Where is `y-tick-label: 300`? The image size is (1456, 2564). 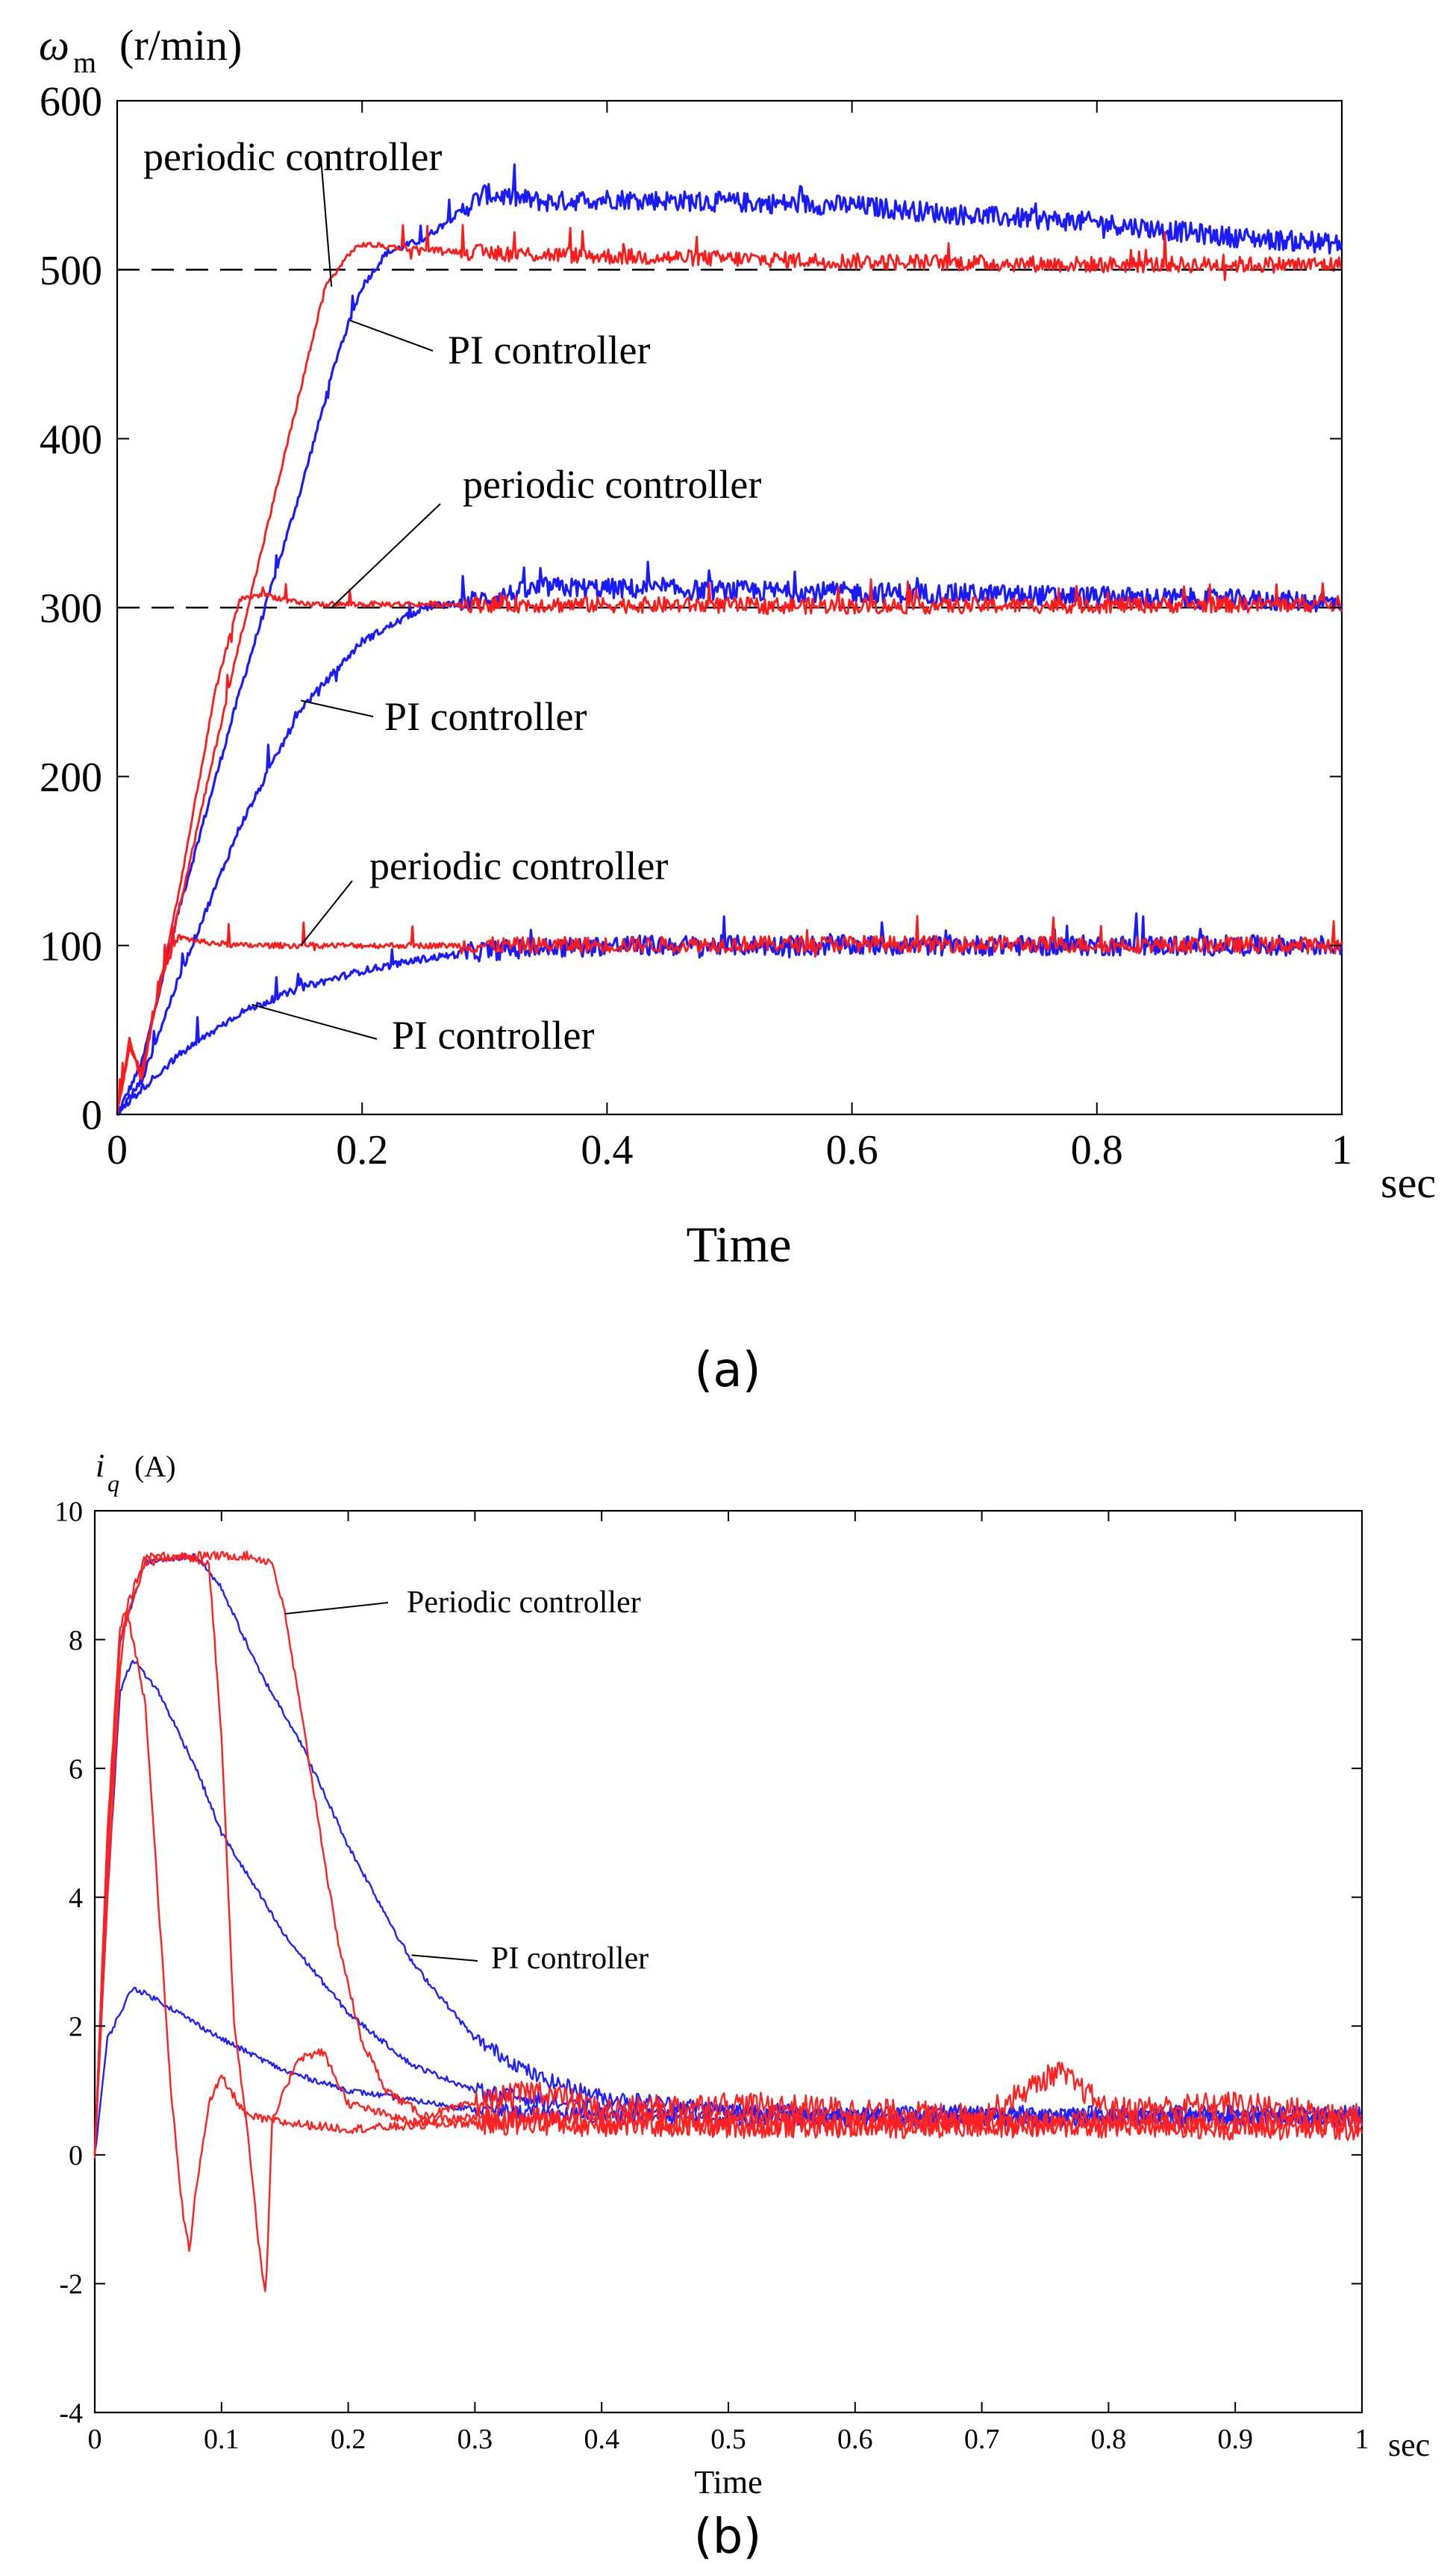
y-tick-label: 300 is located at coordinates (71, 609).